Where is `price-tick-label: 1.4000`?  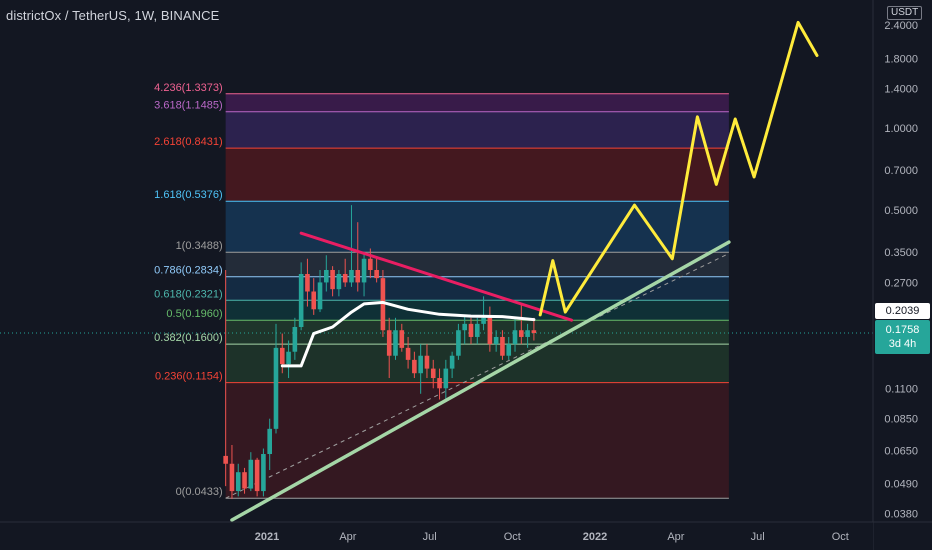 price-tick-label: 1.4000 is located at coordinates (901, 89).